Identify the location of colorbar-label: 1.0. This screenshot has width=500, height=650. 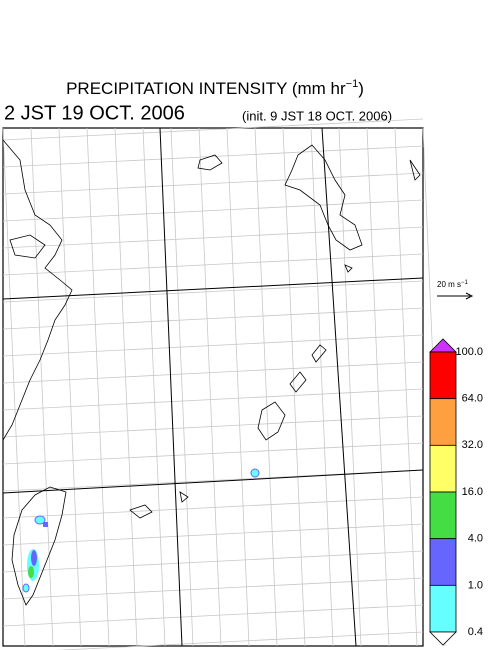
(475, 585).